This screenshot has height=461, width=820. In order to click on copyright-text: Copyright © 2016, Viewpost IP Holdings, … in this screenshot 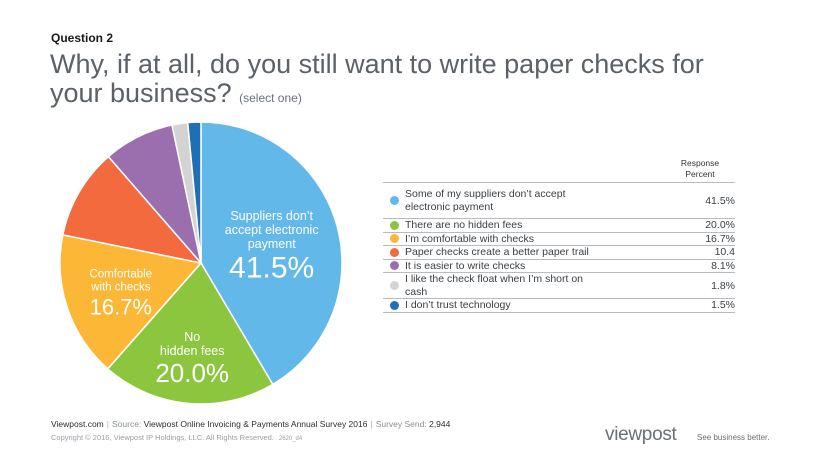, I will do `click(162, 437)`.